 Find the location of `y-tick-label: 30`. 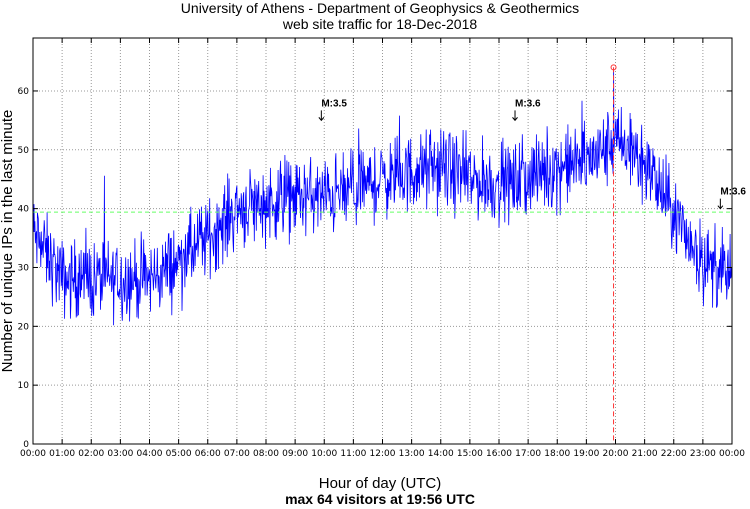

y-tick-label: 30 is located at coordinates (24, 268).